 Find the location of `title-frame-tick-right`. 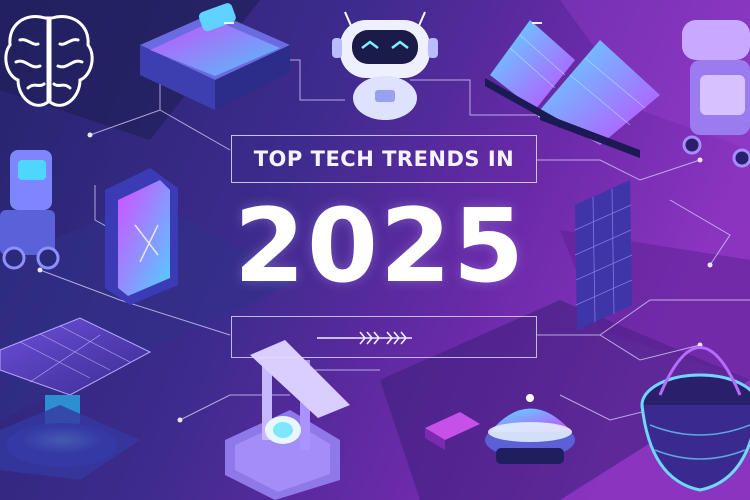

title-frame-tick-right is located at coordinates (537, 23).